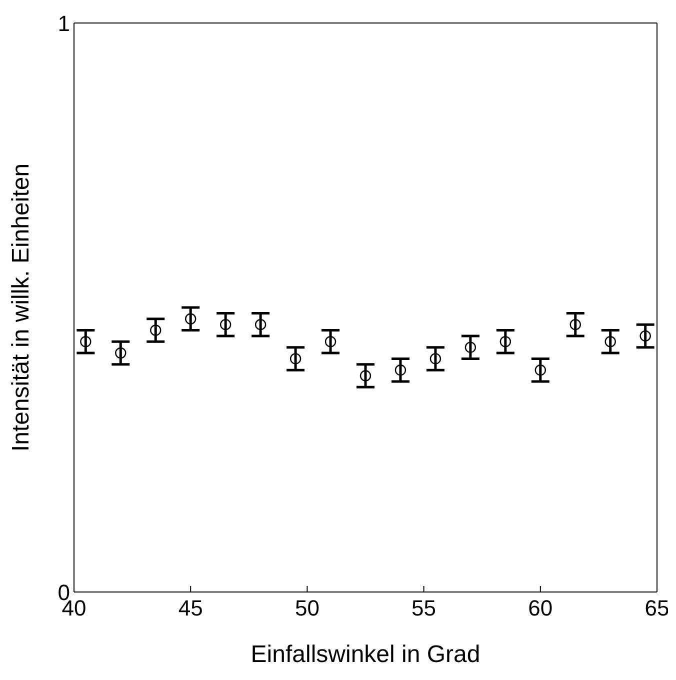 Image resolution: width=676 pixels, height=680 pixels. What do you see at coordinates (424, 608) in the screenshot?
I see `x-tick-label: 55` at bounding box center [424, 608].